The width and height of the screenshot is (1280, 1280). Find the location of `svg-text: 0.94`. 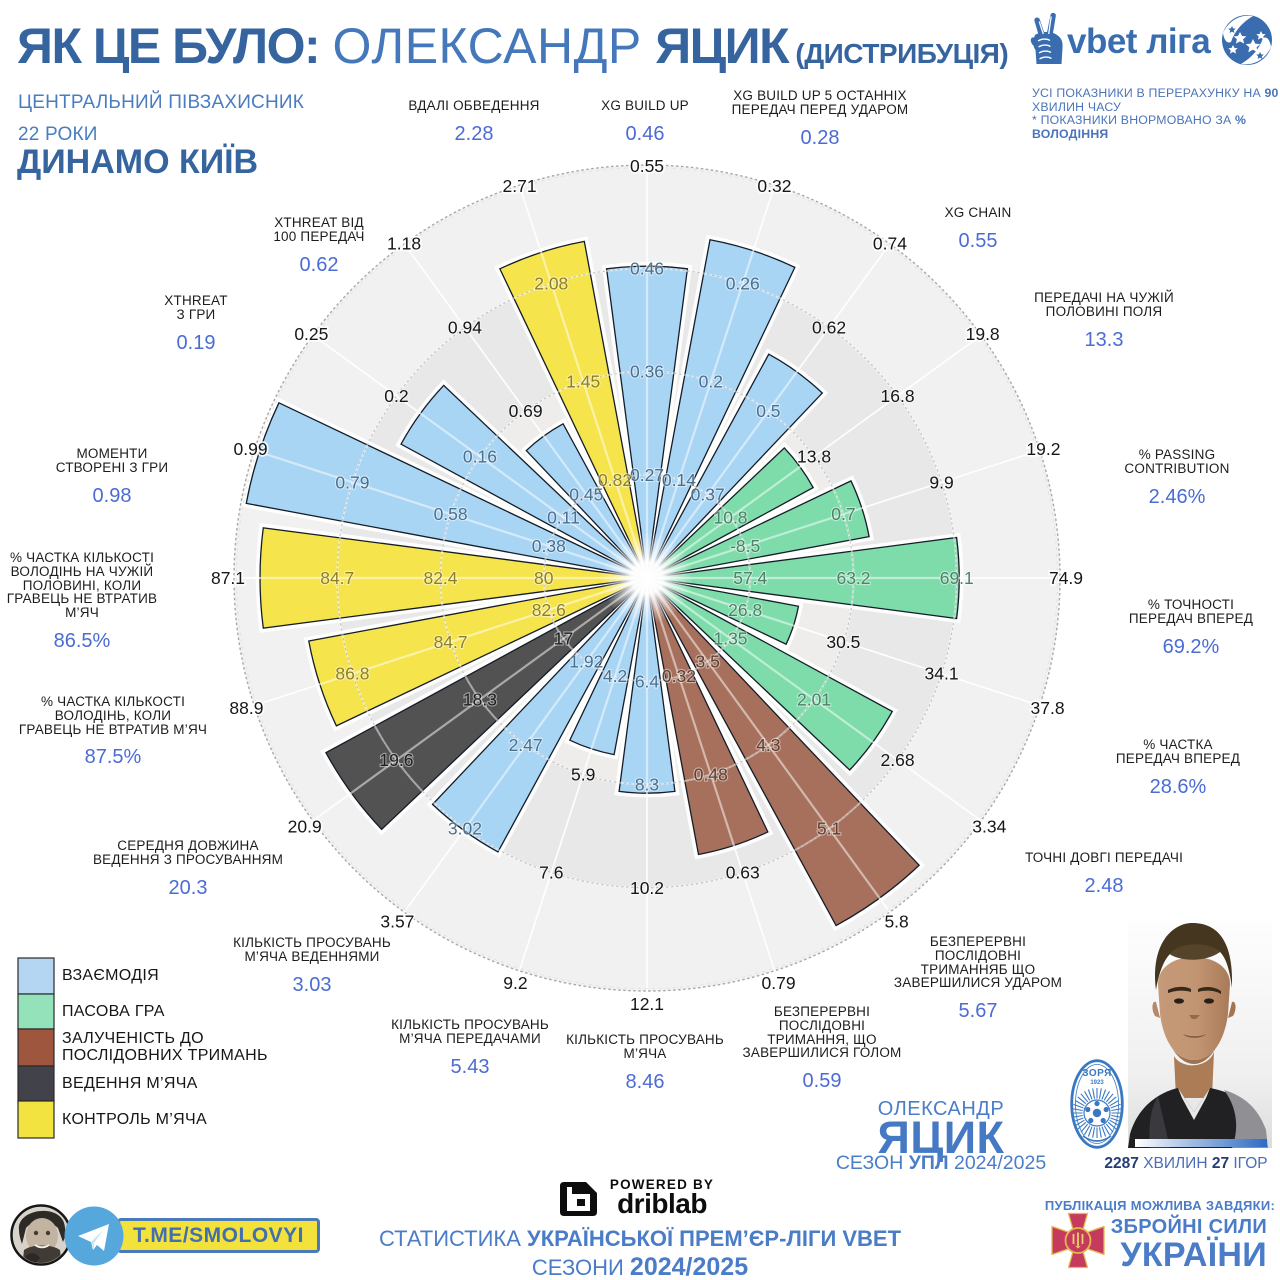

svg-text: 0.94 is located at coordinates (465, 327).